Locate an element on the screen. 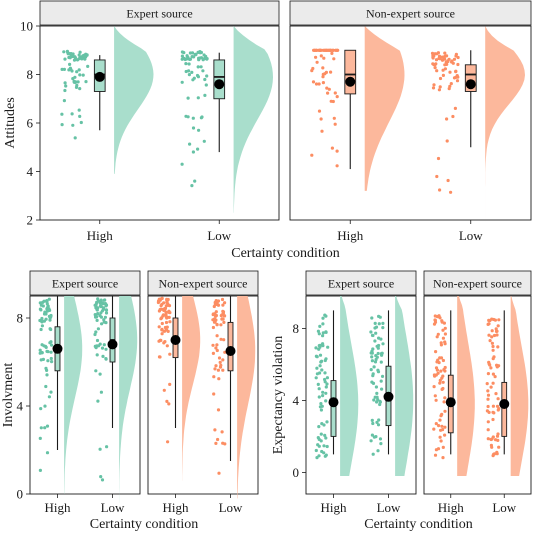 Image resolution: width=533 pixels, height=533 pixels. x-tick-label: Low is located at coordinates (504, 507).